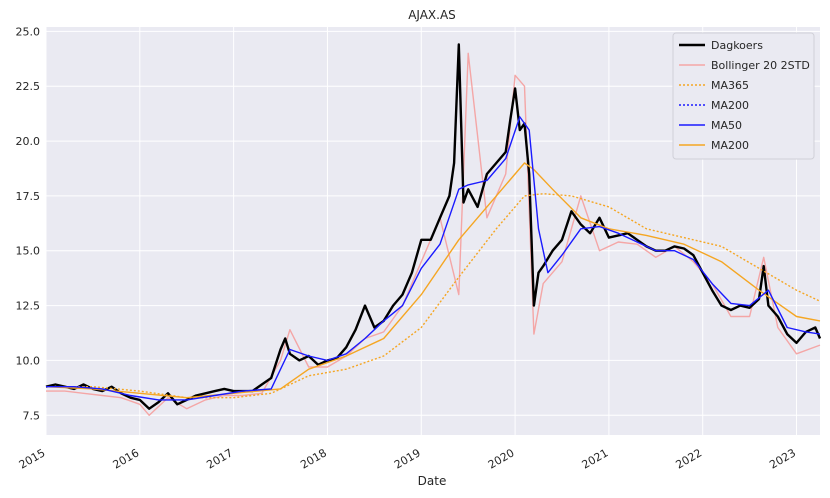  Describe the element at coordinates (28, 306) in the screenshot. I see `y-tick-label: 12.5` at that location.